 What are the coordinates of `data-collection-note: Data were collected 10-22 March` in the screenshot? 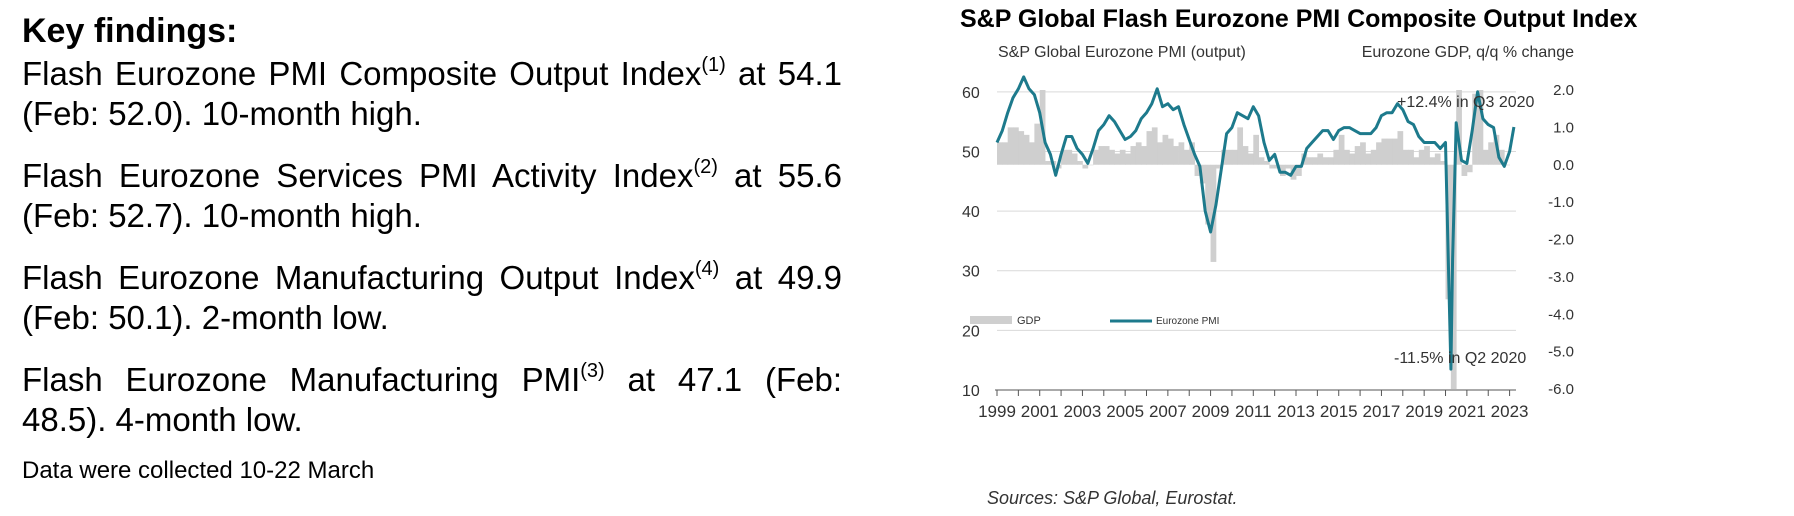 It's located at (198, 470).